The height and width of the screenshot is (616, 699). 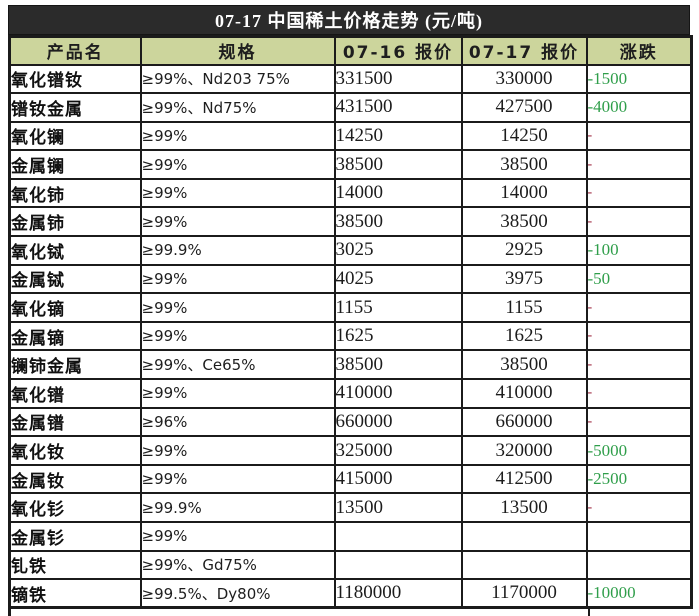 I want to click on table-row: 氧化钕 ≥99% 325000 320000 -5000, so click(x=350, y=450).